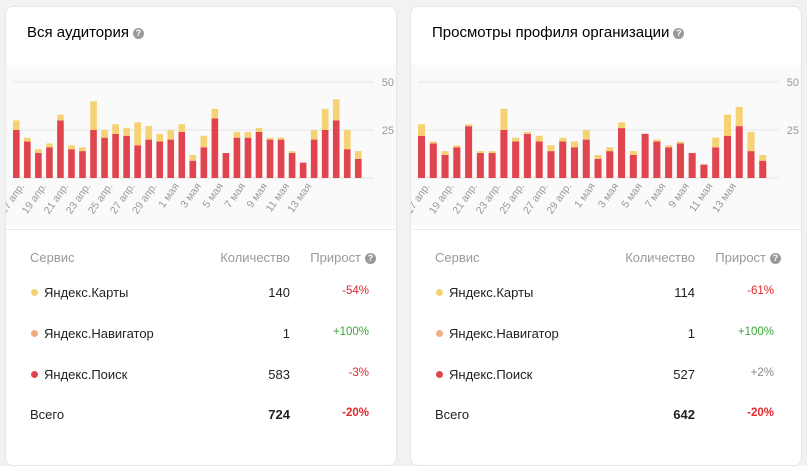 This screenshot has height=466, width=807. What do you see at coordinates (388, 131) in the screenshot?
I see `y-tick-label: 25` at bounding box center [388, 131].